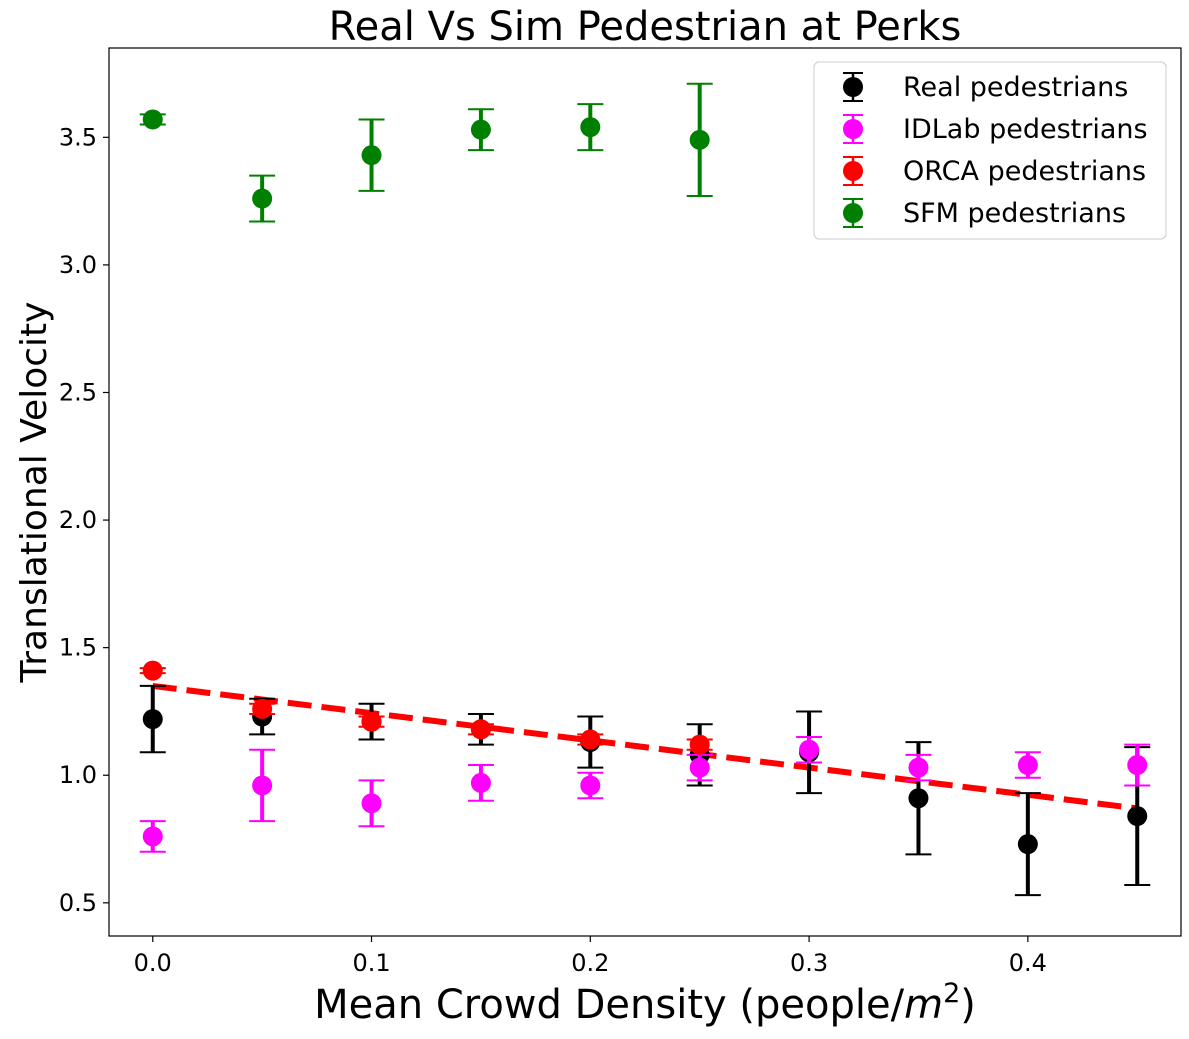 This screenshot has height=1039, width=1189. I want to click on y-tick-label: 2.5, so click(78, 392).